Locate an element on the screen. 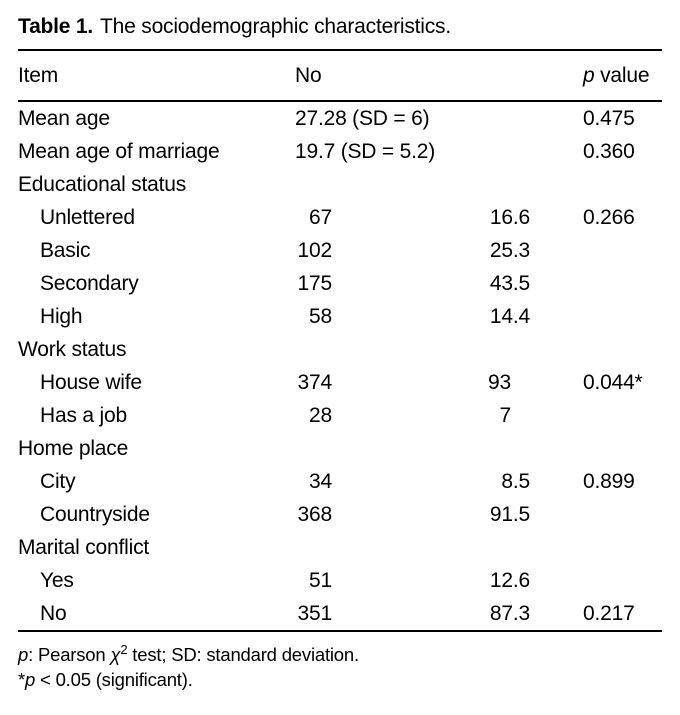  table-row: Has a job 28 7 is located at coordinates (340, 415).